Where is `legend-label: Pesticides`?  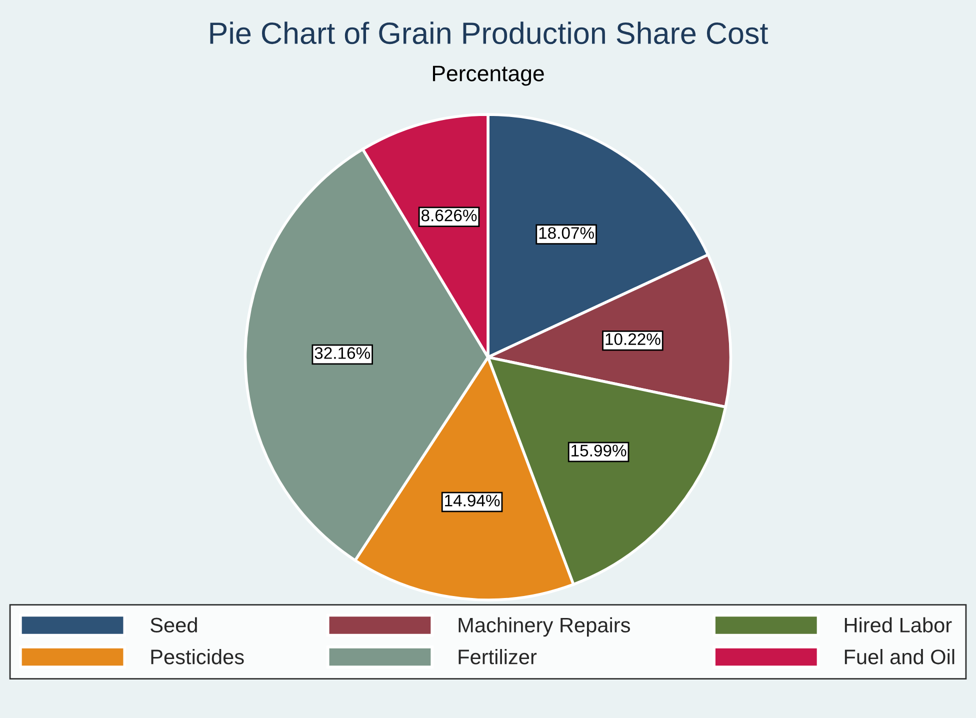 legend-label: Pesticides is located at coordinates (197, 656).